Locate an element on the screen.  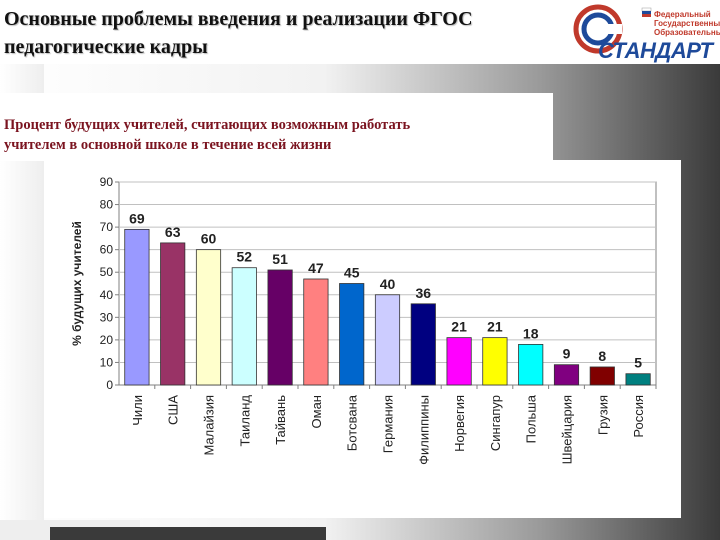
data-label: 5 is located at coordinates (638, 363).